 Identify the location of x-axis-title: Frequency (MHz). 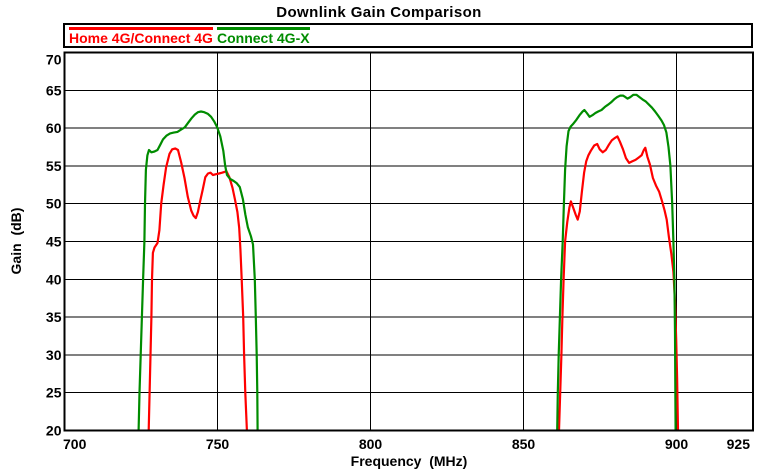
(409, 461).